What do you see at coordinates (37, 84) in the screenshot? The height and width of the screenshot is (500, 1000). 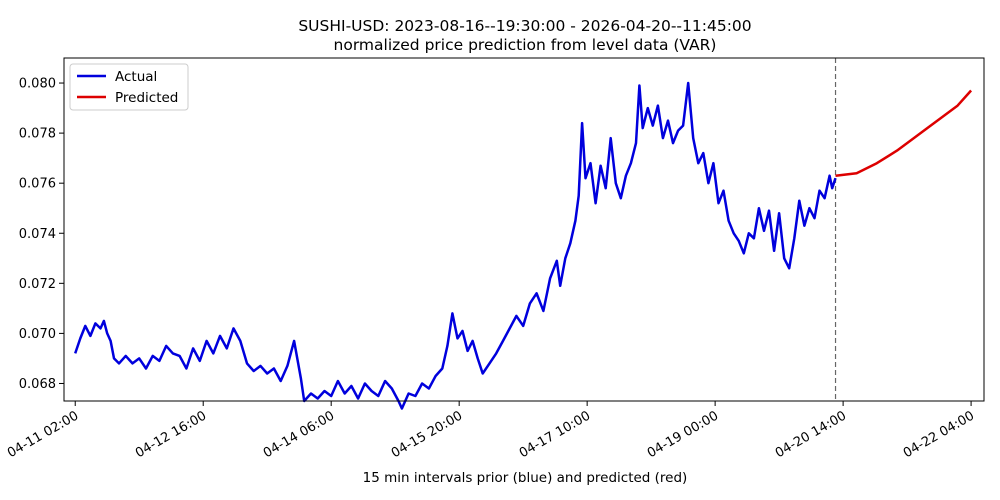 I see `y-tick-label: 0.080` at bounding box center [37, 84].